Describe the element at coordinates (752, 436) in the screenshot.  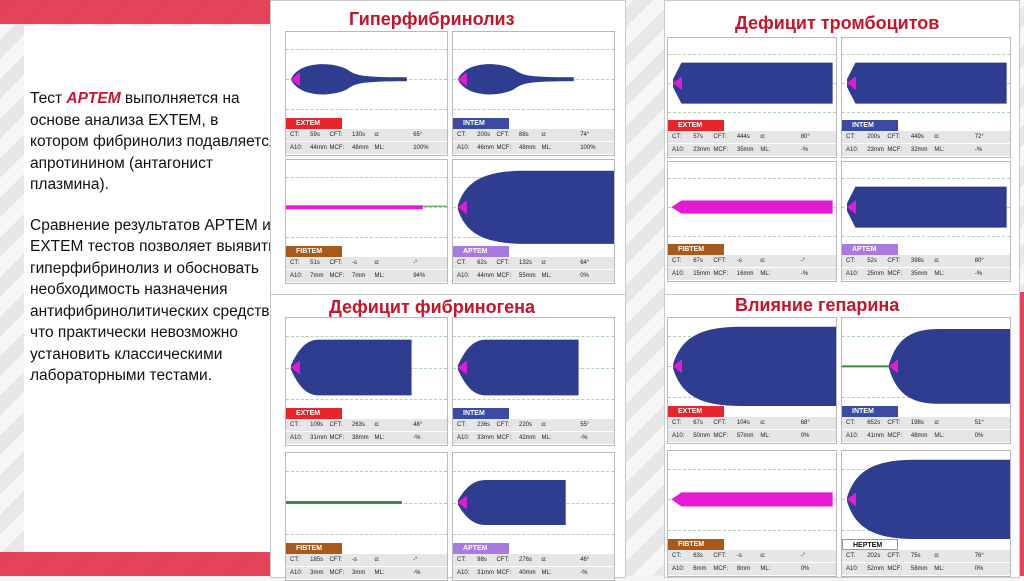
I see `parameter-row: A10: 50mm MCF: 57mm ML: 0%` at that location.